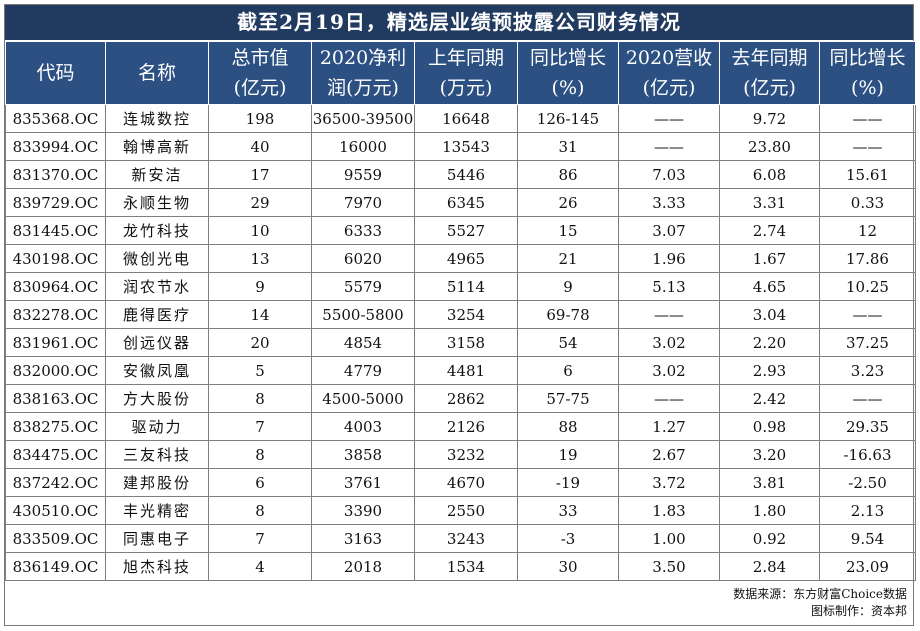  What do you see at coordinates (867, 510) in the screenshot?
I see `cell-revenue-growth: 2.13` at bounding box center [867, 510].